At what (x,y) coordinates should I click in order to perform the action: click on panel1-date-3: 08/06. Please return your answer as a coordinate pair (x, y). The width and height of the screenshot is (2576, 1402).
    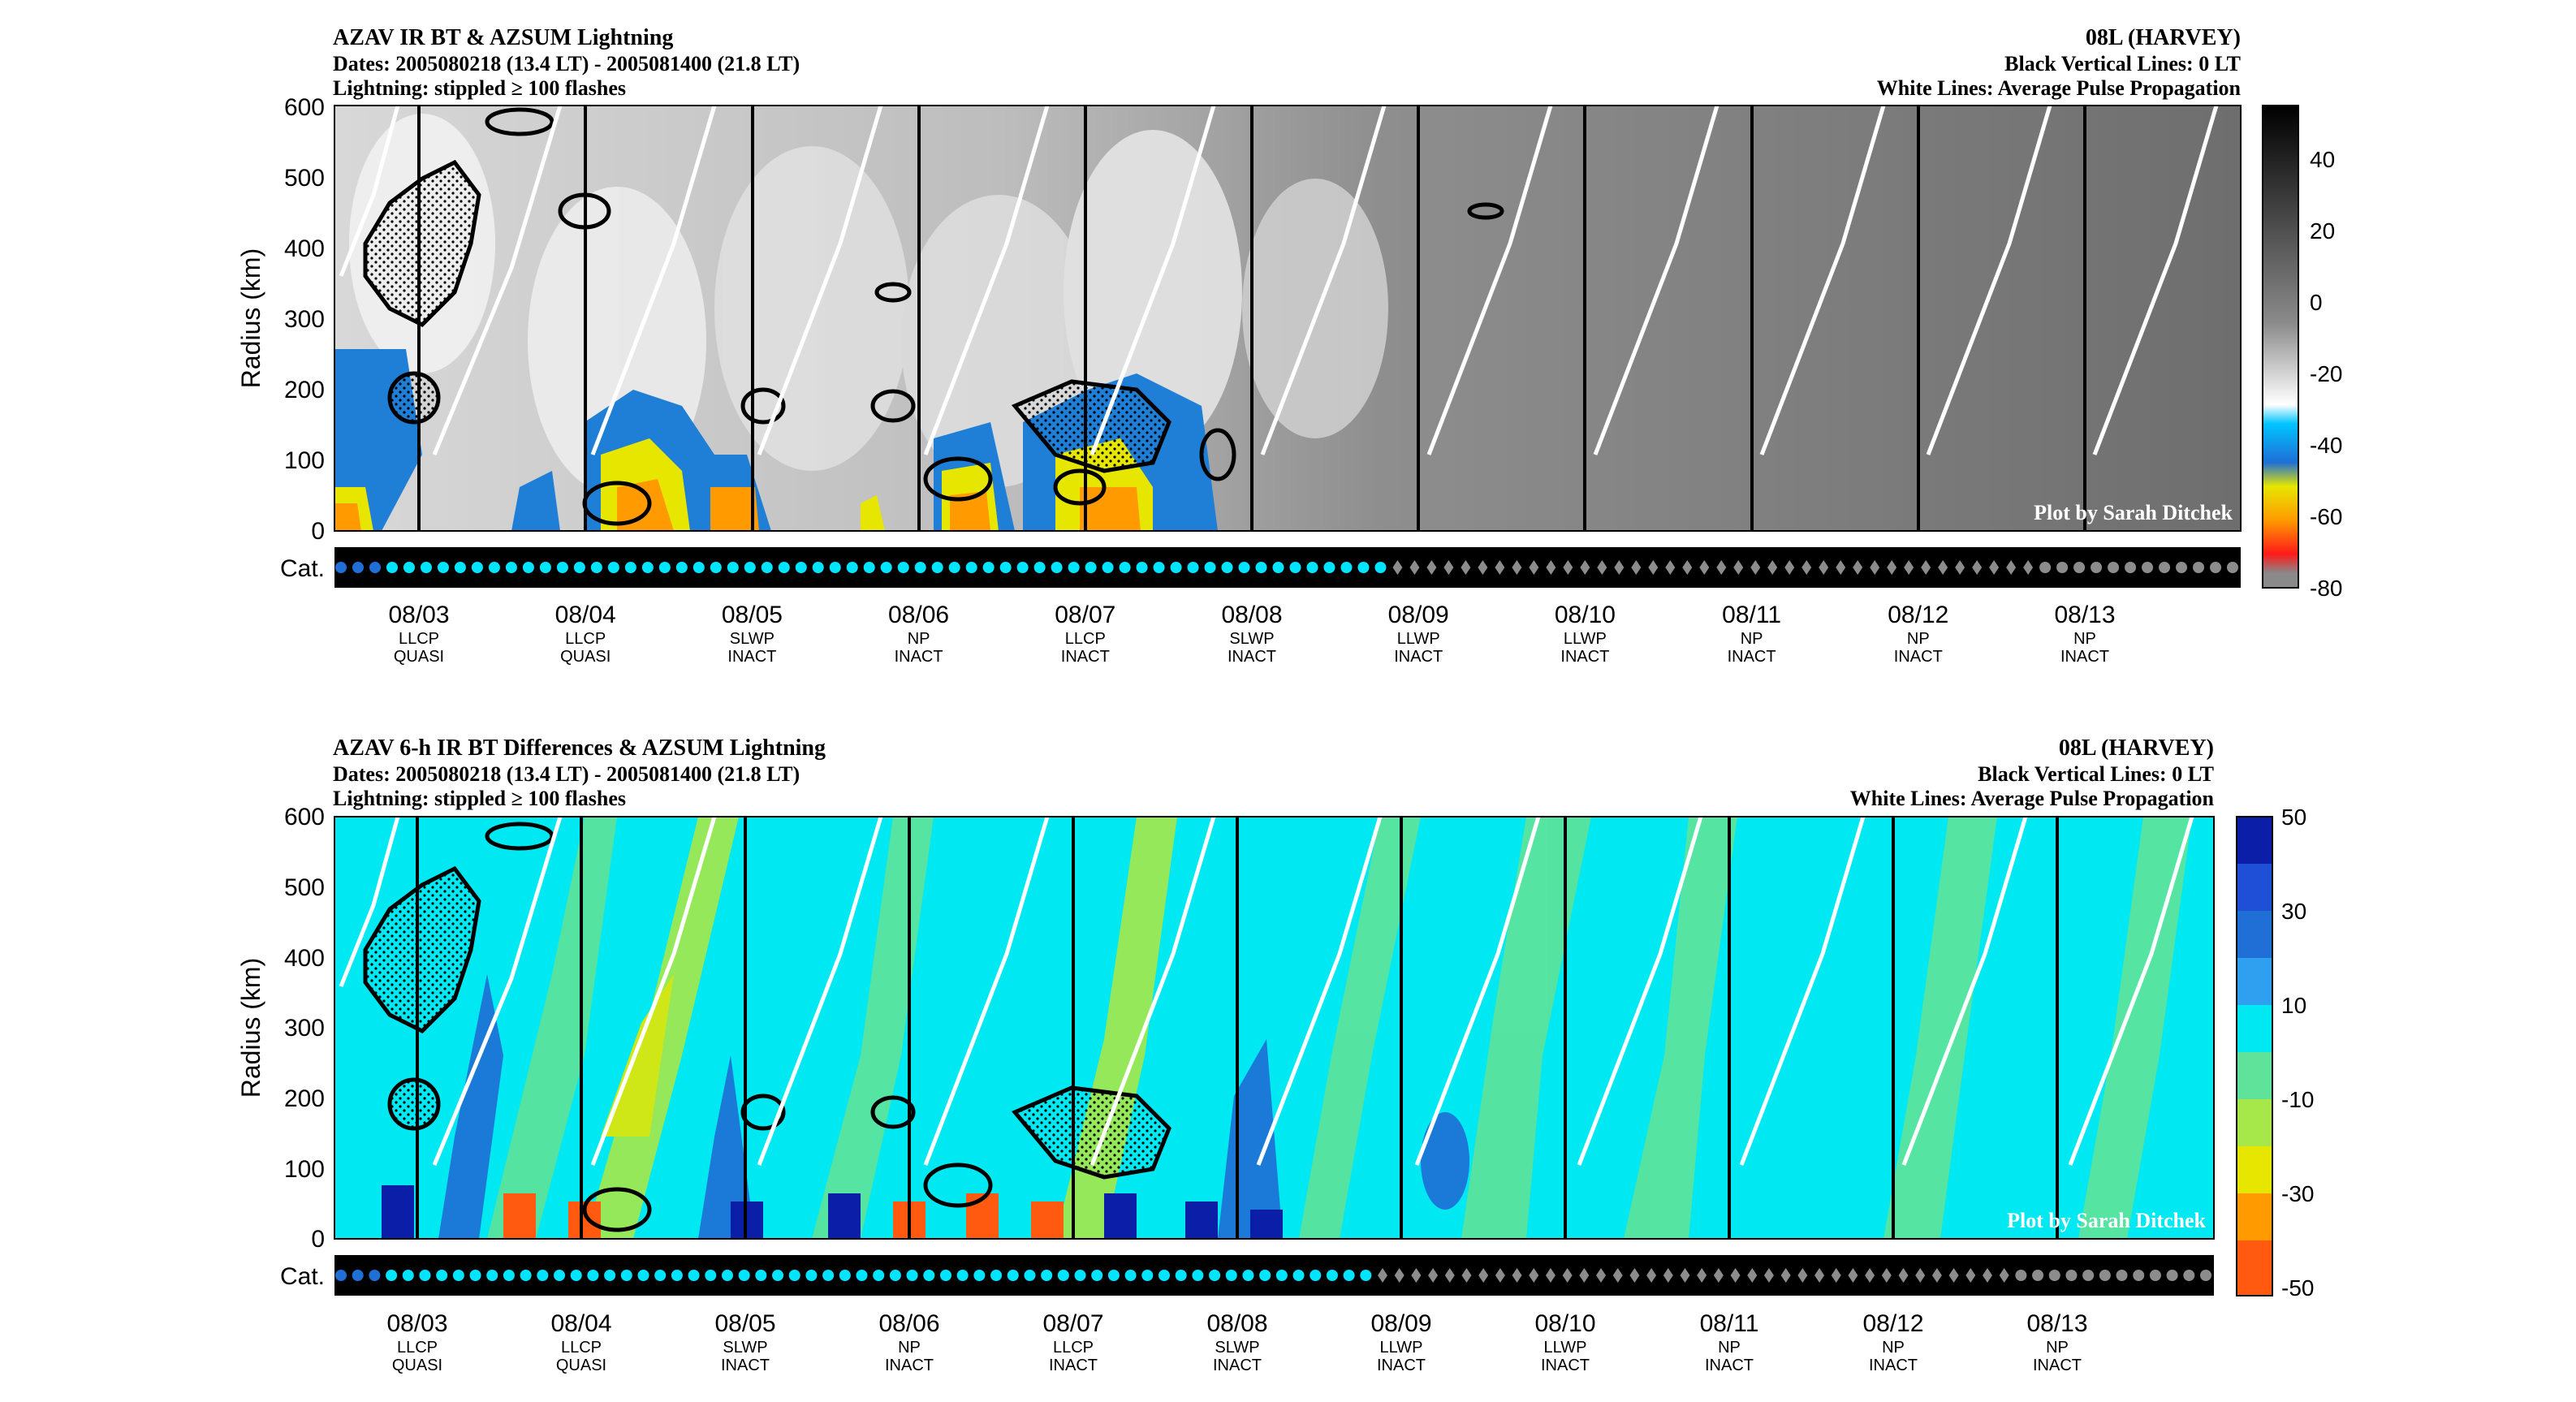
    Looking at the image, I should click on (919, 615).